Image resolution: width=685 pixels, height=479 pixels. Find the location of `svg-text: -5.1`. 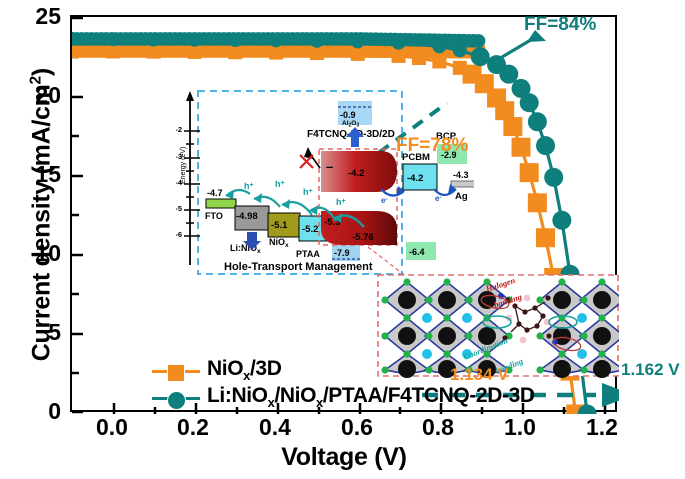

svg-text: -5.1 is located at coordinates (279, 225).